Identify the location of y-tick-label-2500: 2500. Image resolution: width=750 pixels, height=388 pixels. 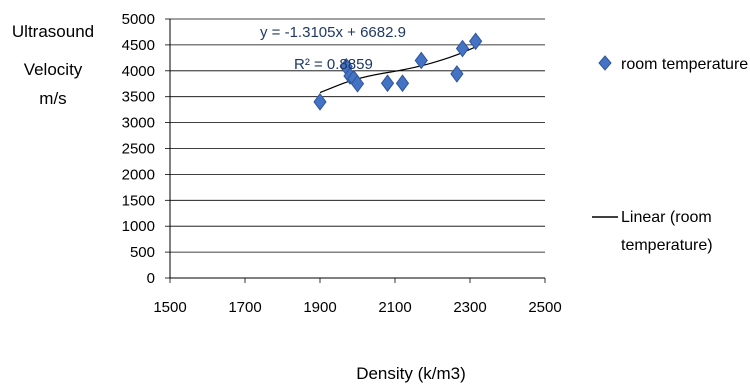
(138, 149).